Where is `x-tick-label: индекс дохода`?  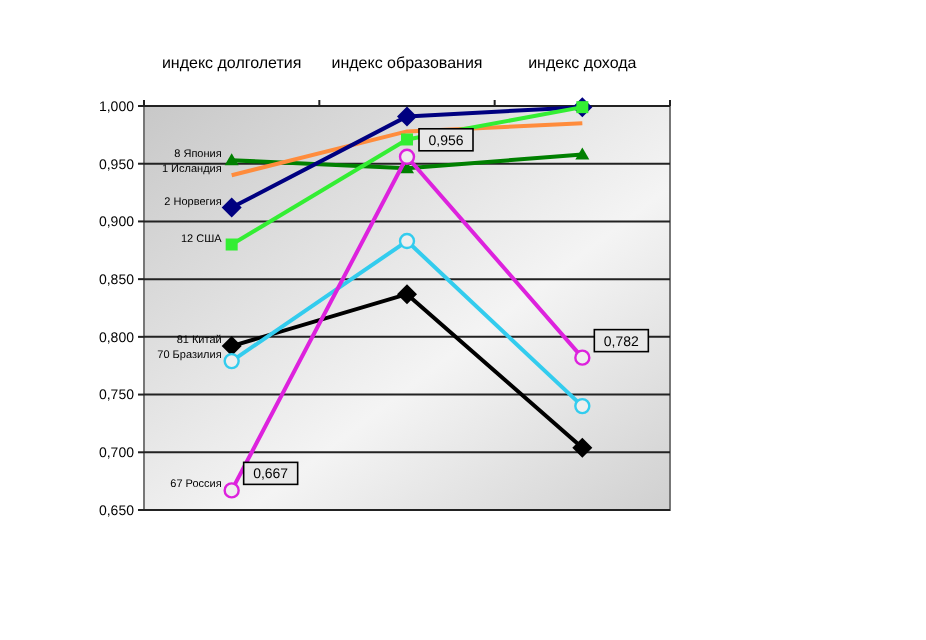 x-tick-label: индекс дохода is located at coordinates (583, 63).